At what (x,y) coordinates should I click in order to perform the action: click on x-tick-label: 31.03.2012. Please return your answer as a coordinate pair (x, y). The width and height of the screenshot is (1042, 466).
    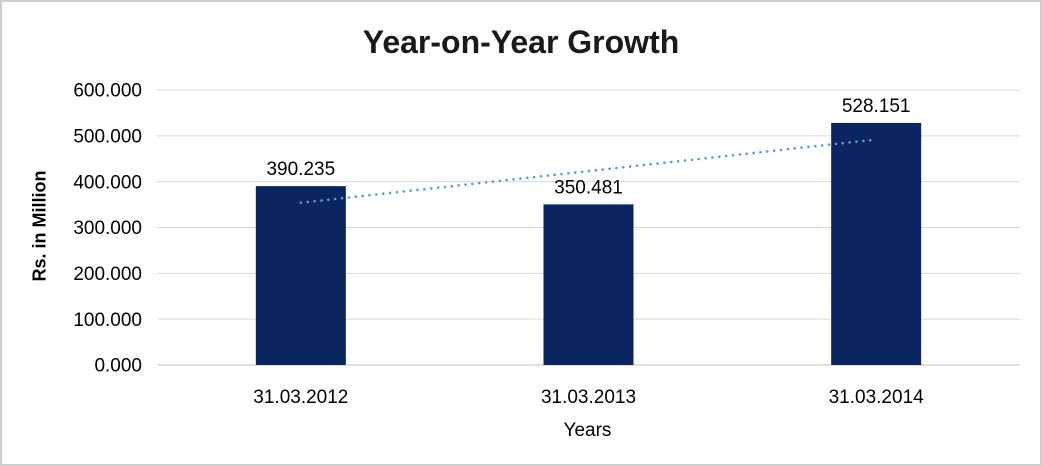
    Looking at the image, I should click on (300, 397).